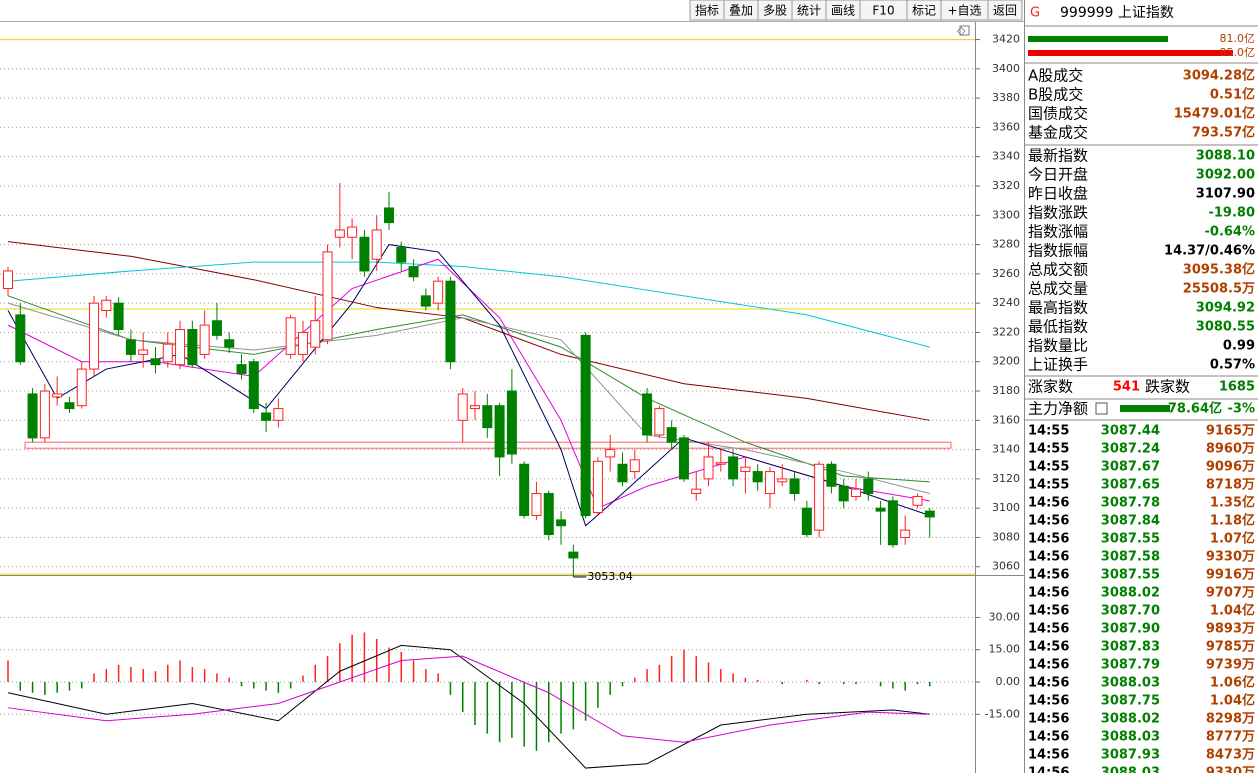  What do you see at coordinates (1130, 431) in the screenshot?
I see `tick-price: 3087.44` at bounding box center [1130, 431].